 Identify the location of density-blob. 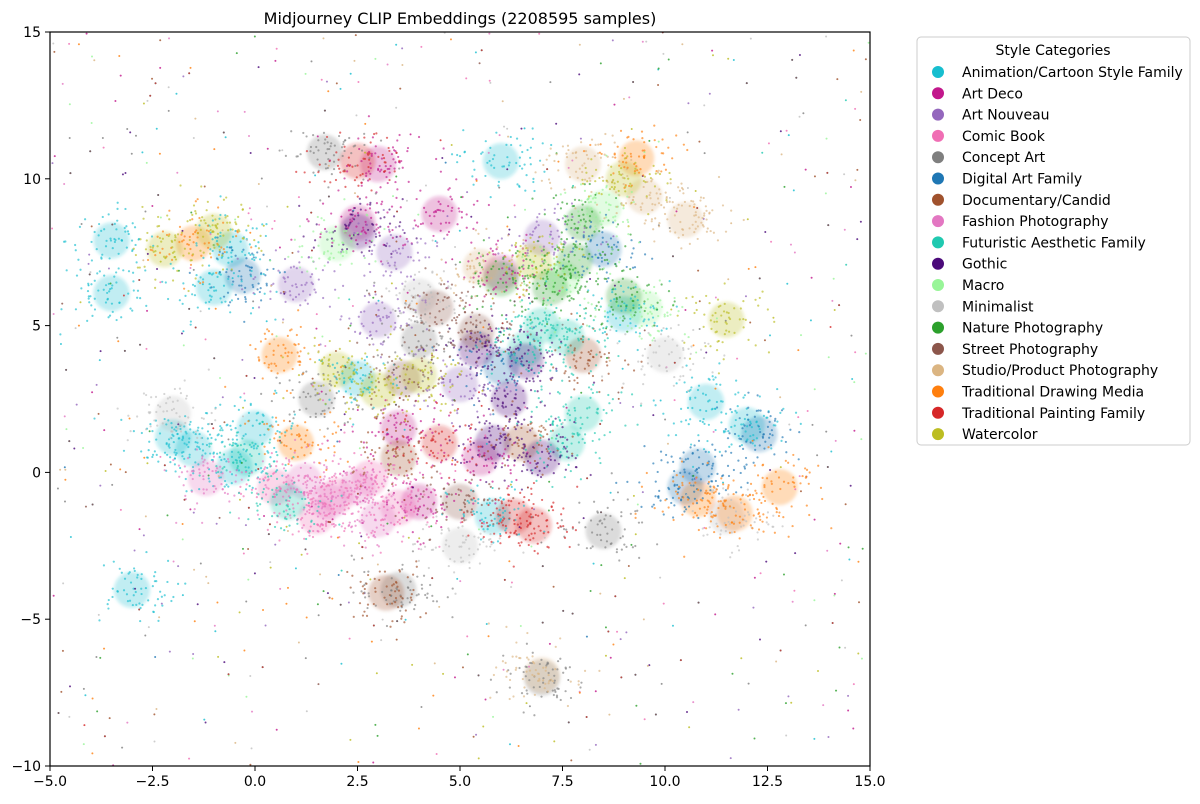
(316, 399).